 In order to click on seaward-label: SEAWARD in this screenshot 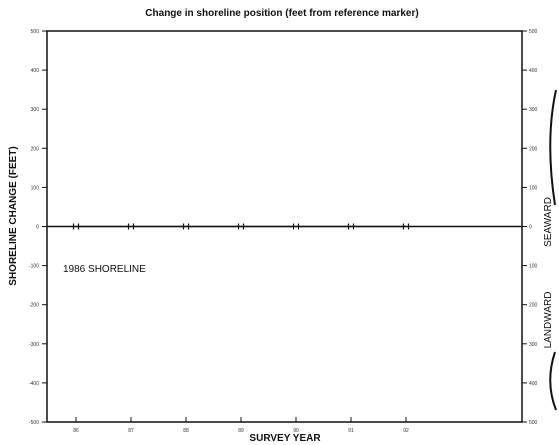, I will do `click(548, 222)`.